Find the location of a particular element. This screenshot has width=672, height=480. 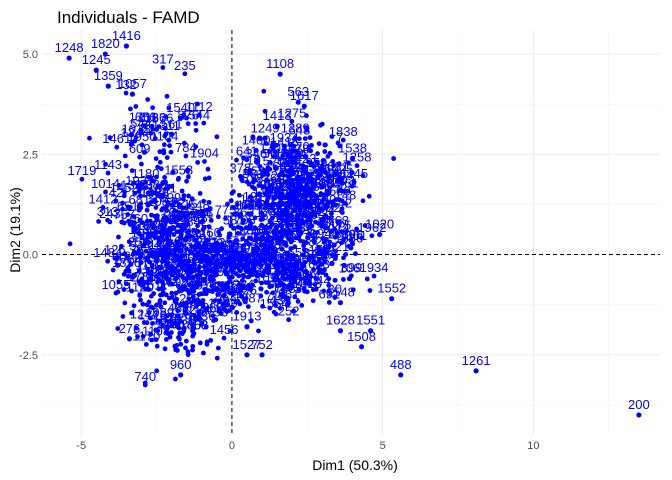

x-axis-label: Dim1 (50.3%) is located at coordinates (355, 465).